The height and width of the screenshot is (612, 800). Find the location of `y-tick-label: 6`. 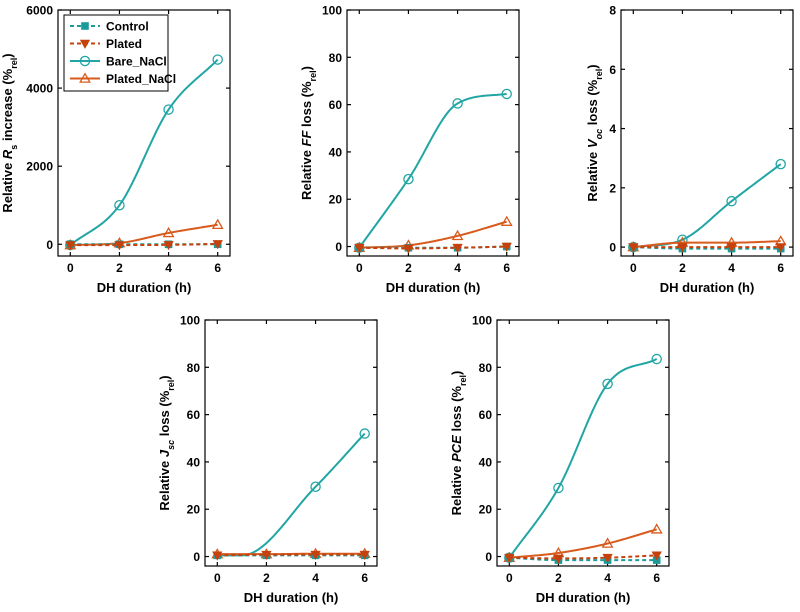

y-tick-label: 6 is located at coordinates (612, 70).